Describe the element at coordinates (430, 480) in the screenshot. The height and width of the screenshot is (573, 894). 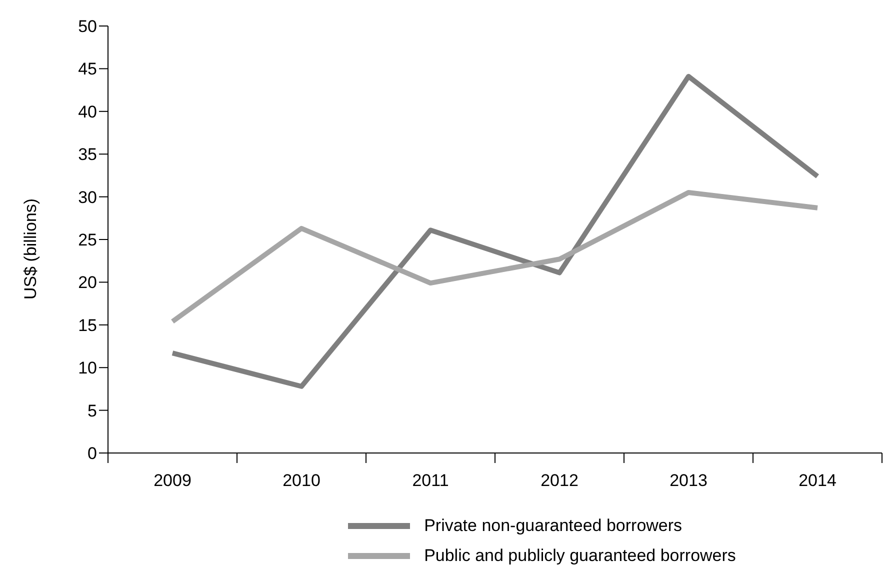
I see `x-tick-label: 2011` at that location.